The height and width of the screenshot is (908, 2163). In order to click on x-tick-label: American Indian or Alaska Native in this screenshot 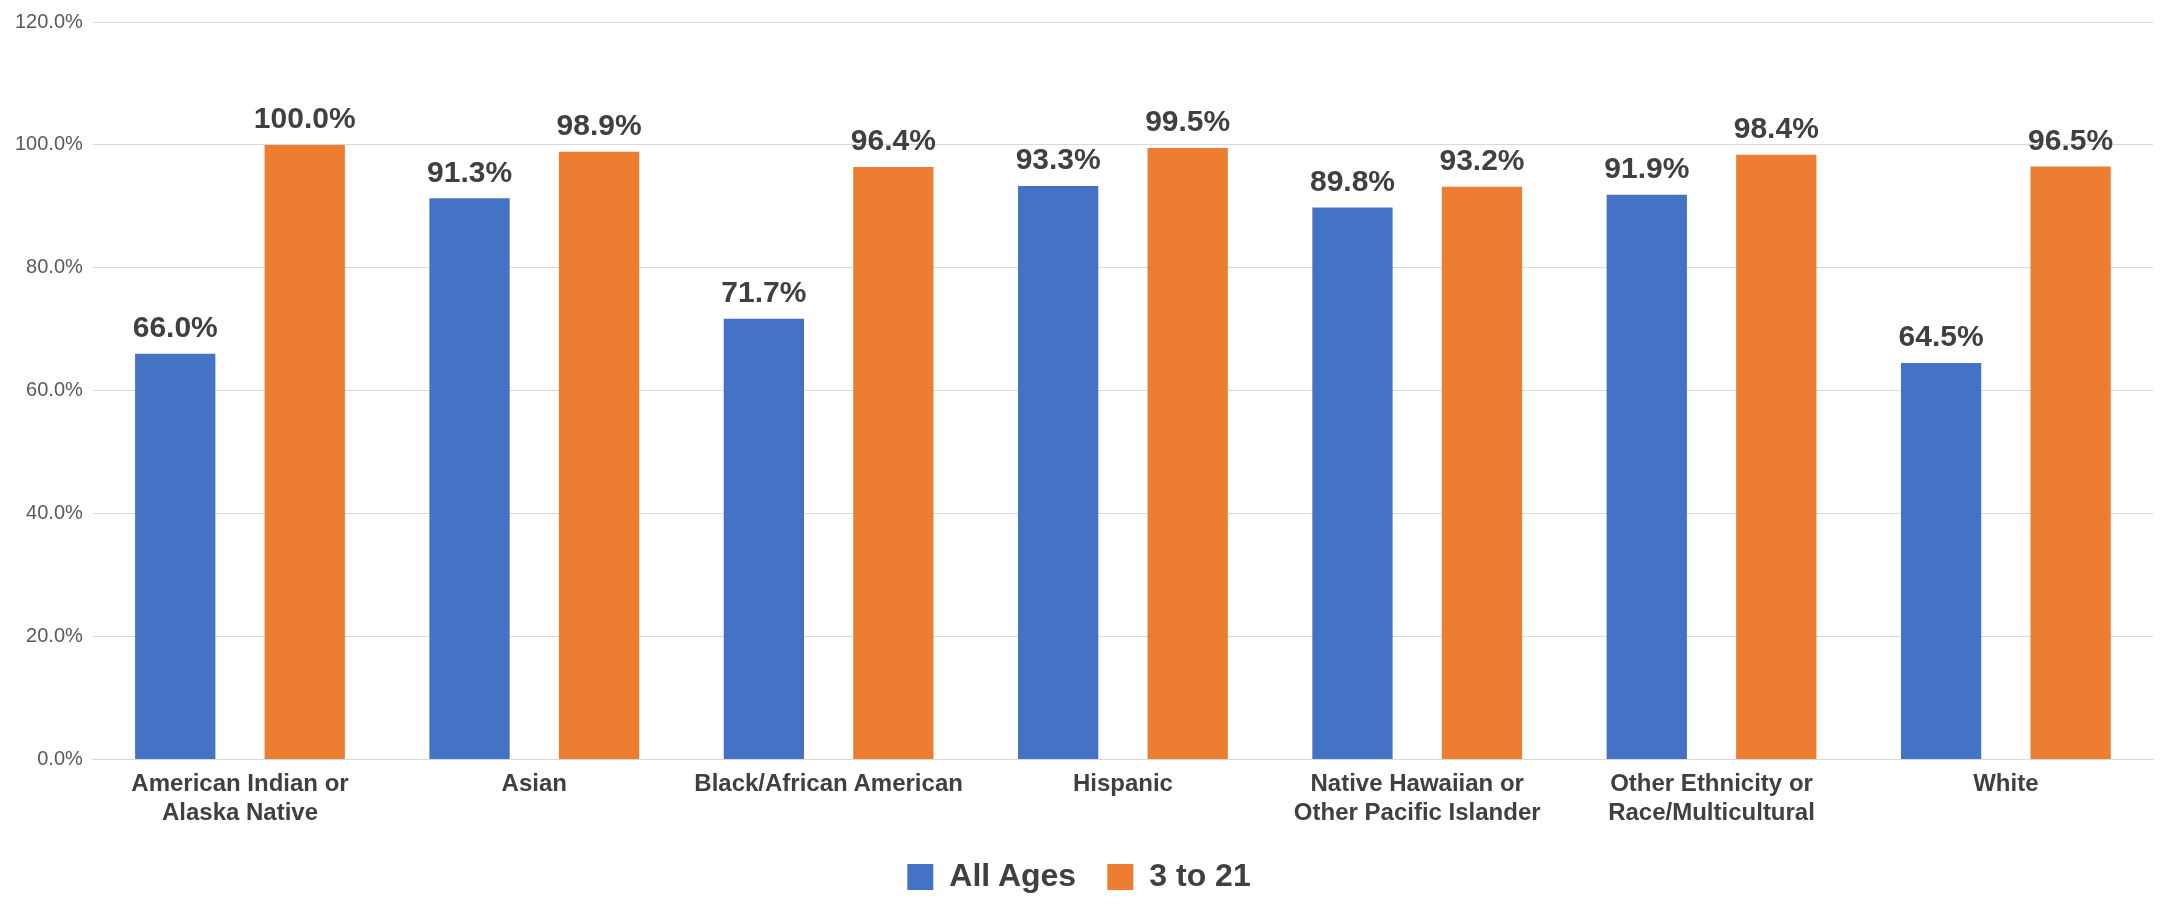, I will do `click(240, 797)`.